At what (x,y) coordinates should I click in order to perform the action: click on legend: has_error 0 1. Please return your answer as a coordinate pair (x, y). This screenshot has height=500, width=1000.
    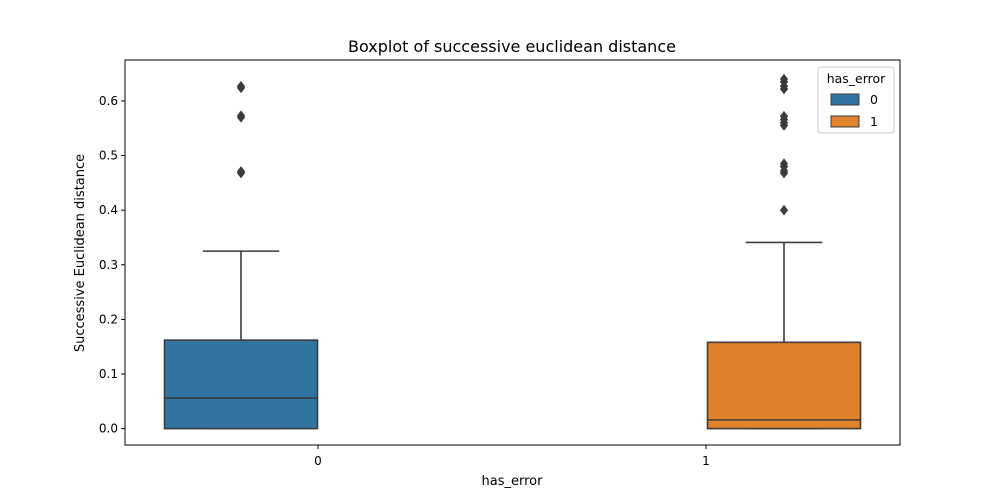
    Looking at the image, I should click on (856, 100).